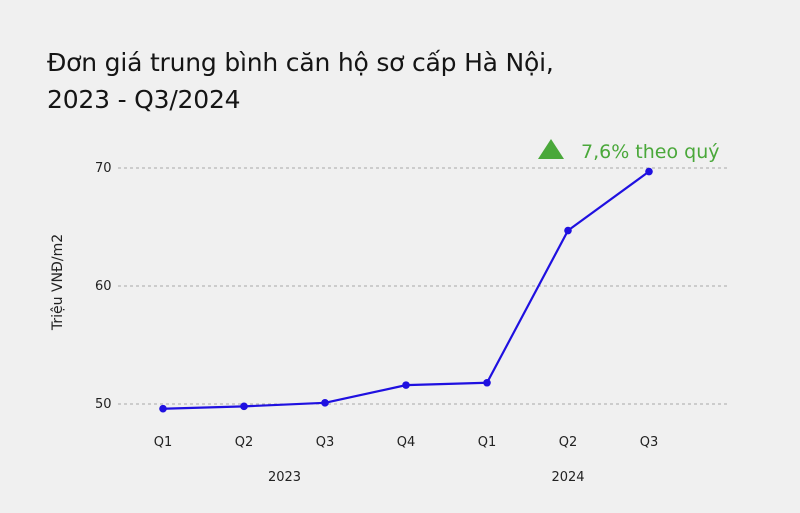 This screenshot has height=513, width=800. I want to click on growth-annotation-text: 7,6% theo quý, so click(650, 152).